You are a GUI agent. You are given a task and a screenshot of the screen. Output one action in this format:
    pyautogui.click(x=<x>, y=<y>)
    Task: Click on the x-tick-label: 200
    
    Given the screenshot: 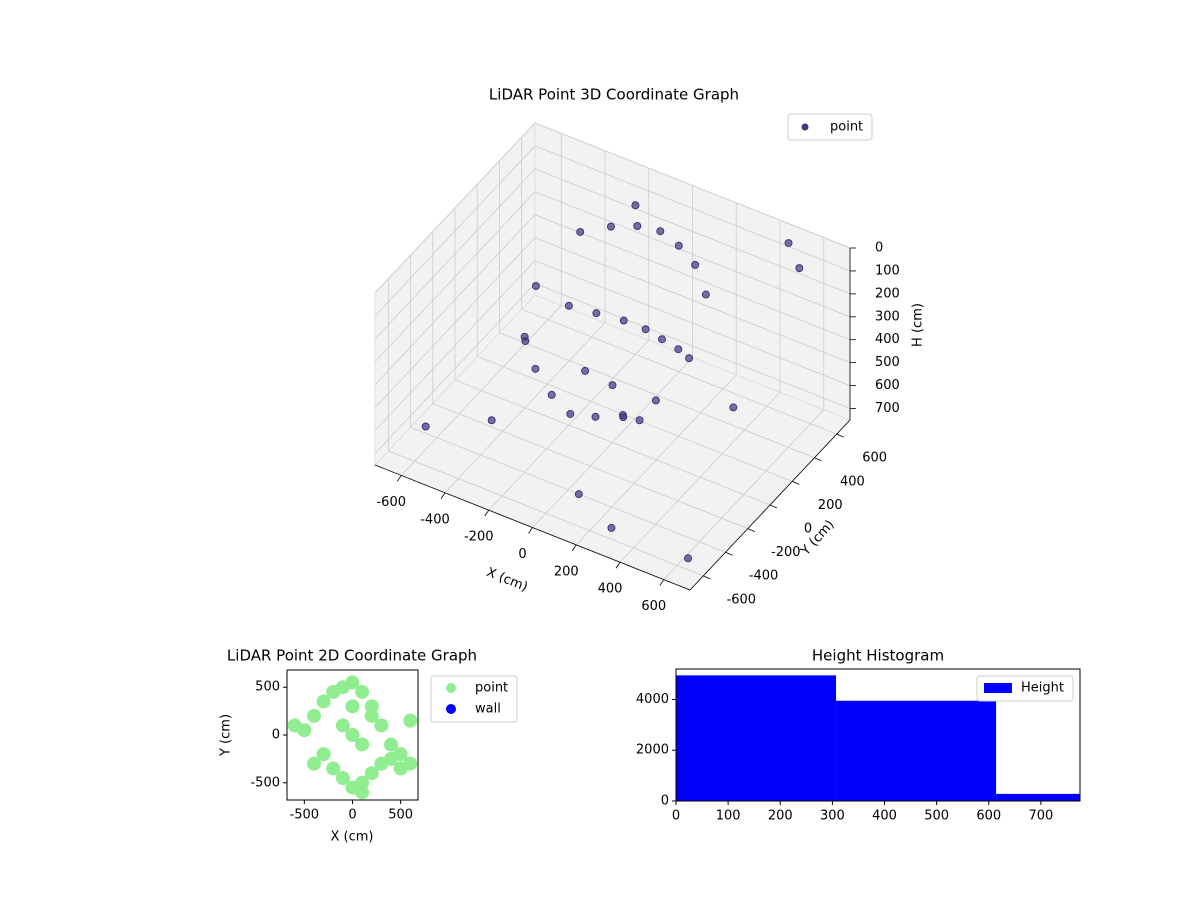 What is the action you would take?
    pyautogui.click(x=780, y=816)
    